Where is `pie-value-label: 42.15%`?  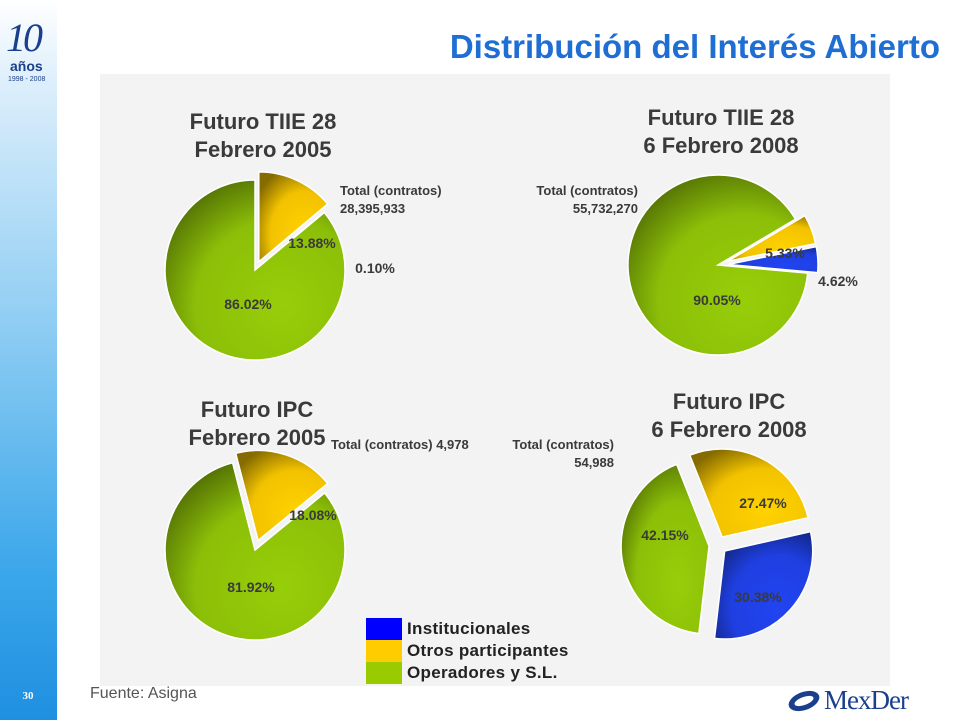 pie-value-label: 42.15% is located at coordinates (665, 535).